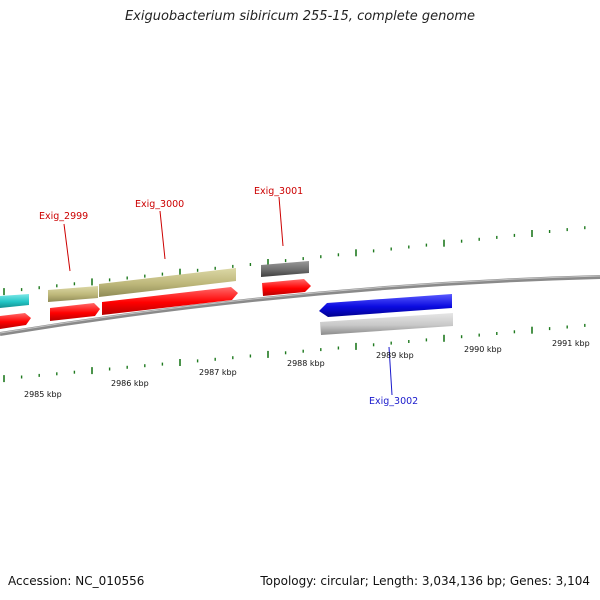 The width and height of the screenshot is (600, 600). Describe the element at coordinates (218, 372) in the screenshot. I see `scale-label-2987: 2987 kbp` at that location.